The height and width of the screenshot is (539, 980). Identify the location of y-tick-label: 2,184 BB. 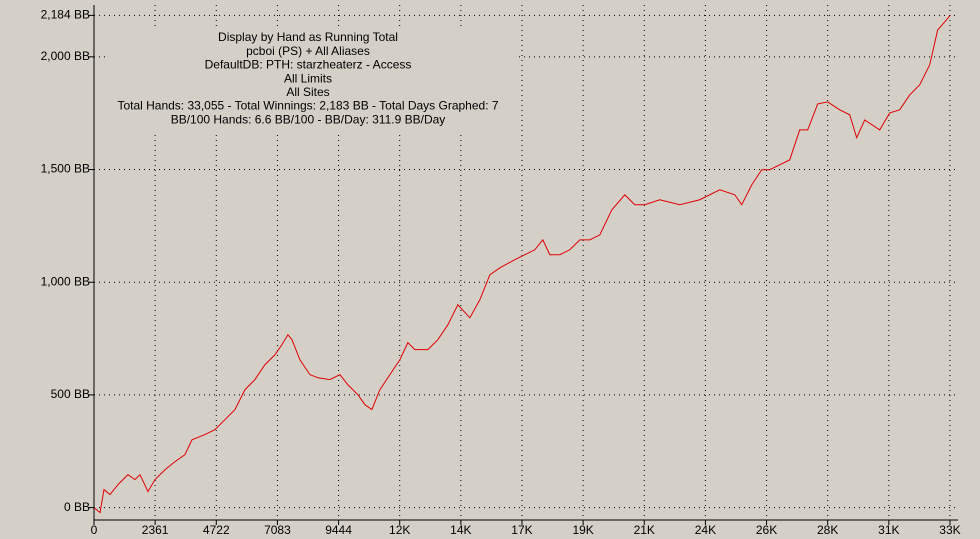
(65, 15).